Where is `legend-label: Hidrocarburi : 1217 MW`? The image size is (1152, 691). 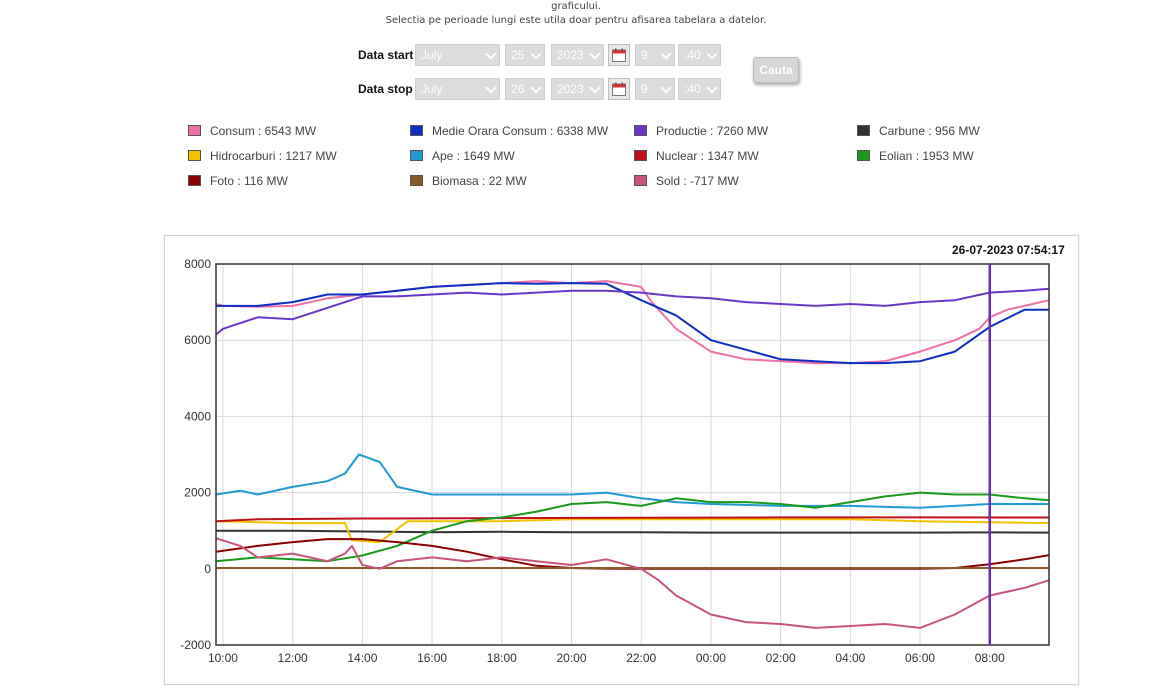 legend-label: Hidrocarburi : 1217 MW is located at coordinates (273, 156).